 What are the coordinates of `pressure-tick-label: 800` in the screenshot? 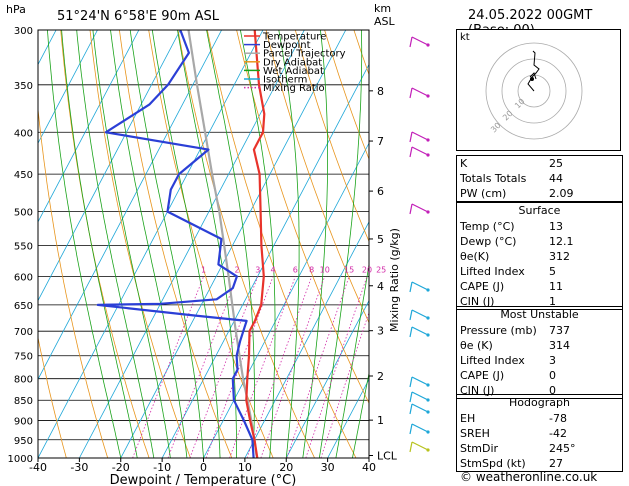 It's located at (23, 380).